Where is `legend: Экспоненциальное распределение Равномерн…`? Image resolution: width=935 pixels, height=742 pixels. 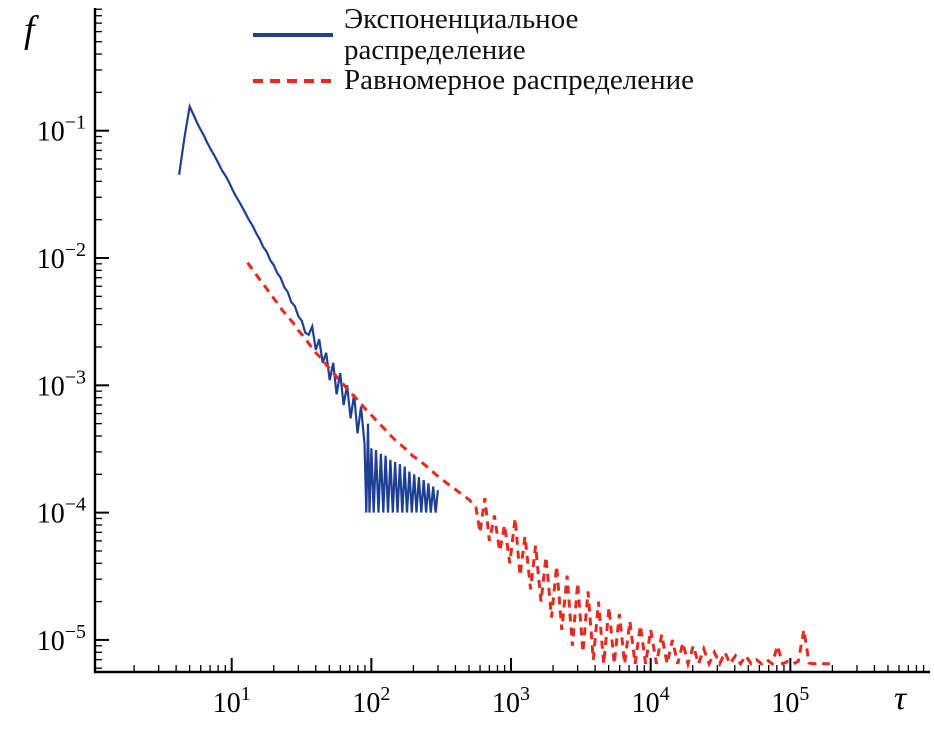 legend: Экспоненциальное распределение Равномерн… is located at coordinates (473, 50).